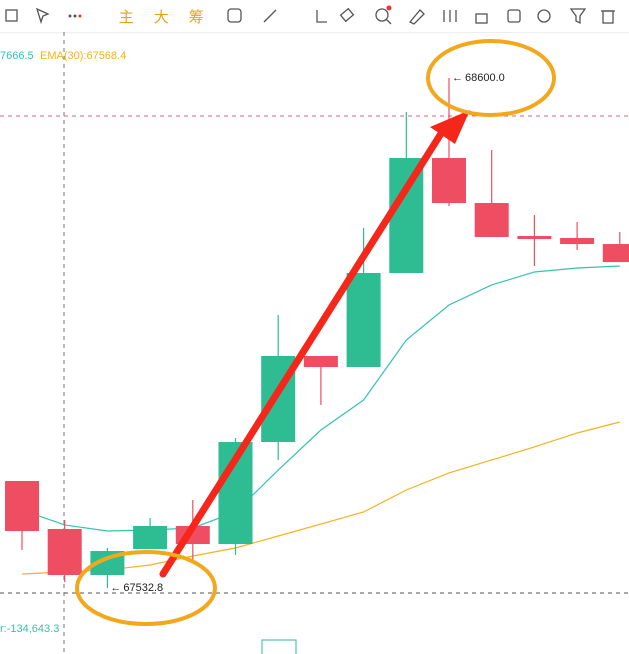  What do you see at coordinates (17, 56) in the screenshot?
I see `legend-label: 7666.5` at bounding box center [17, 56].